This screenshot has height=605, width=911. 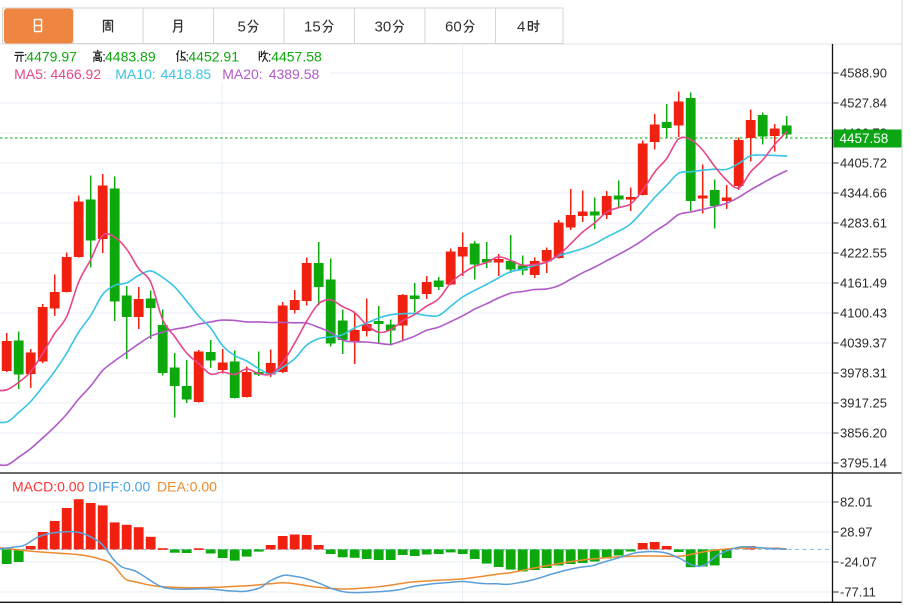 What do you see at coordinates (863, 103) in the screenshot?
I see `svg-text: 4527.84` at bounding box center [863, 103].